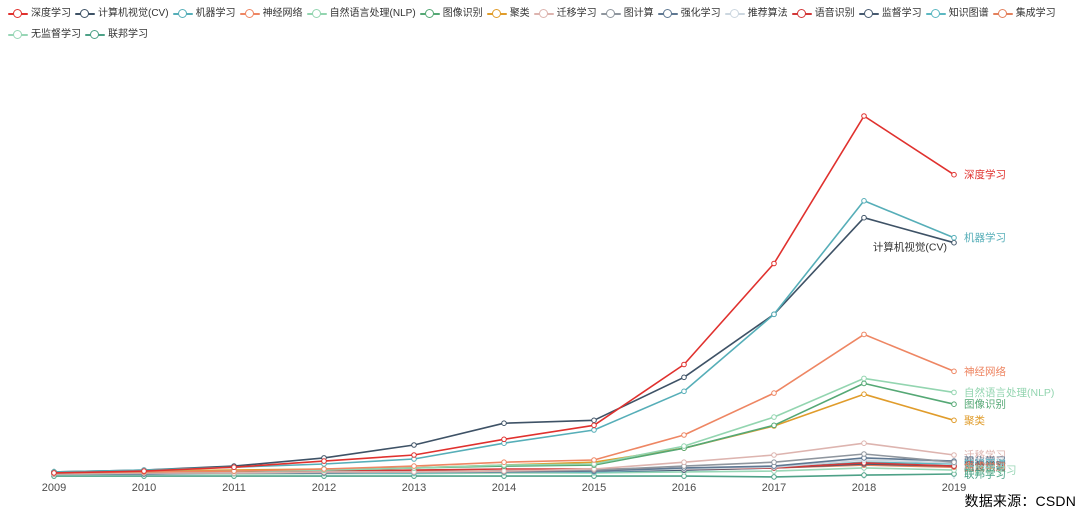 This screenshot has height=517, width=1080. Describe the element at coordinates (910, 247) in the screenshot. I see `series-end-label-计算机视觉(CV): 计算机视觉(CV)` at that location.